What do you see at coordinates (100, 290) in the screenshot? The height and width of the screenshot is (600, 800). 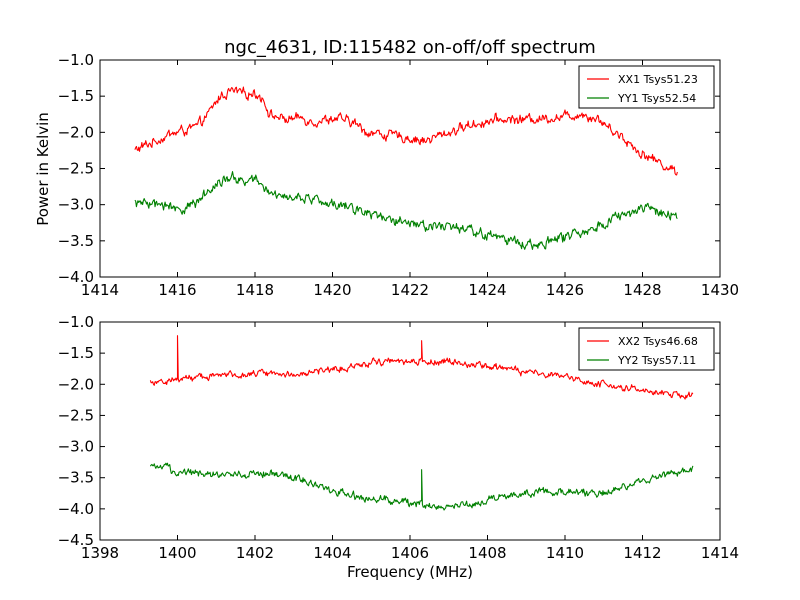 I see `top-x-tick-label: 1414` at bounding box center [100, 290].